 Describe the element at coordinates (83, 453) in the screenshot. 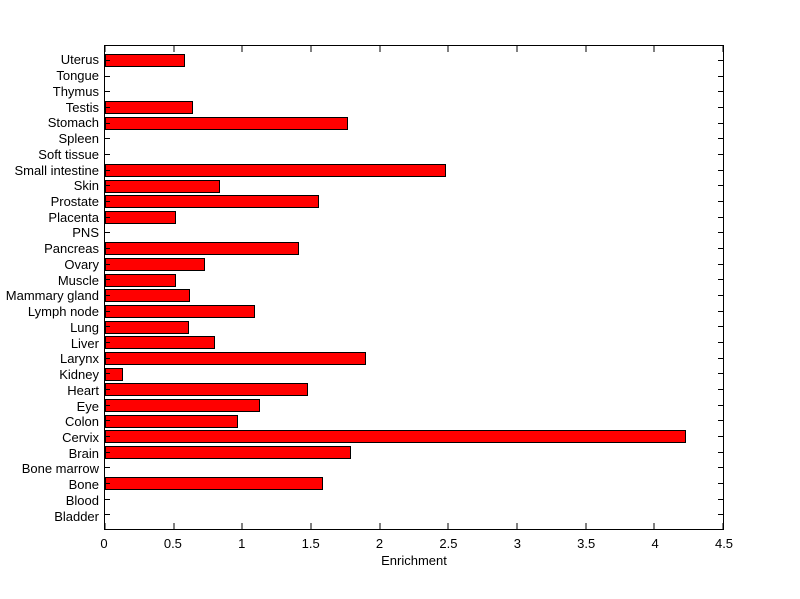

I see `category-label: Brain` at that location.